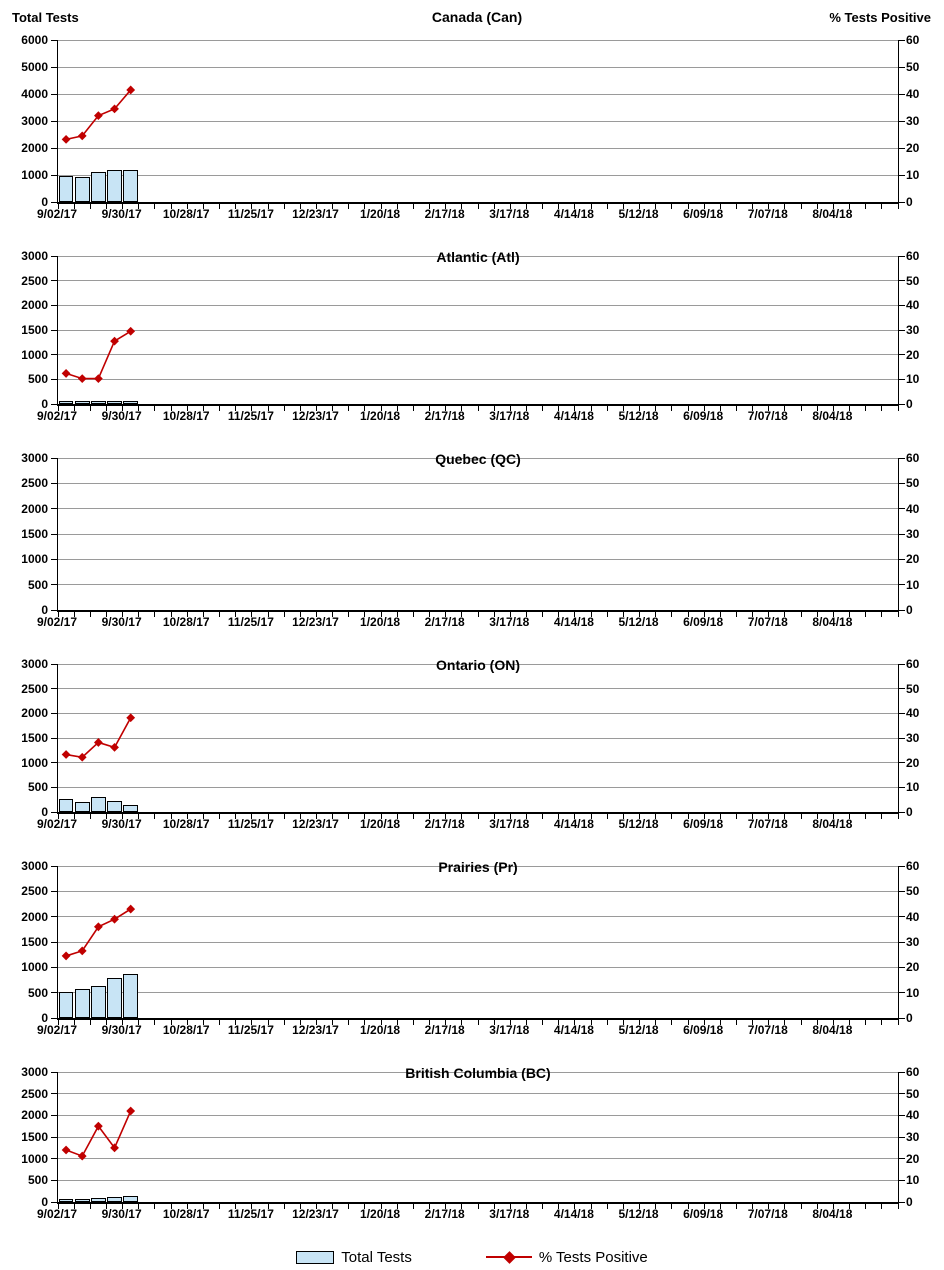  I want to click on x-axis-label: 3/17/18, so click(509, 416).